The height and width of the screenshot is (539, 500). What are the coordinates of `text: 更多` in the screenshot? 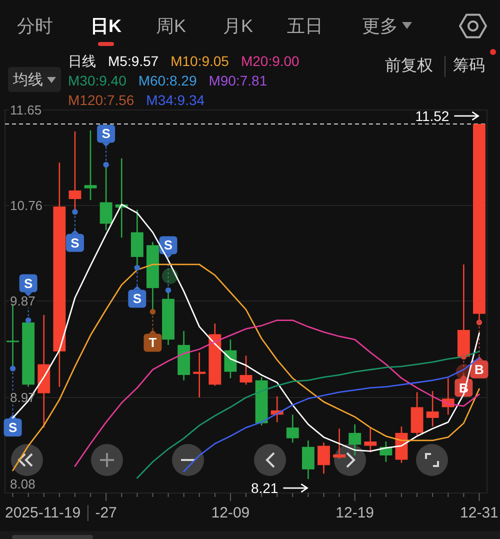 It's located at (380, 26).